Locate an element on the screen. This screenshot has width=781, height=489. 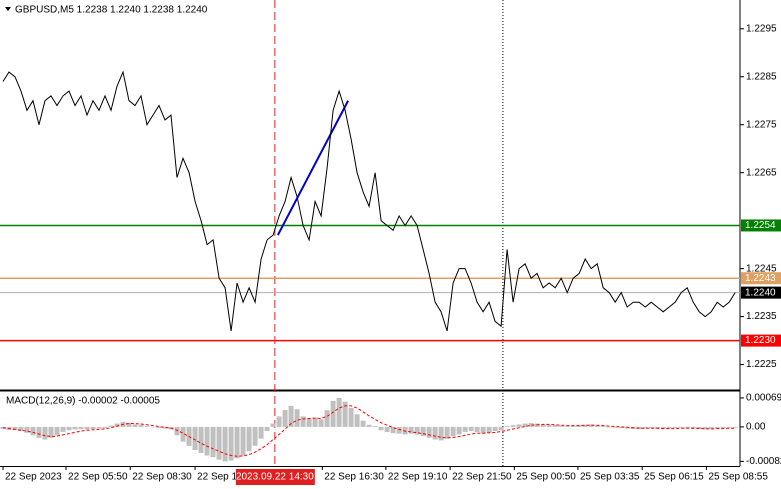
x-tick-label: 22 Sep 11 is located at coordinates (219, 477).